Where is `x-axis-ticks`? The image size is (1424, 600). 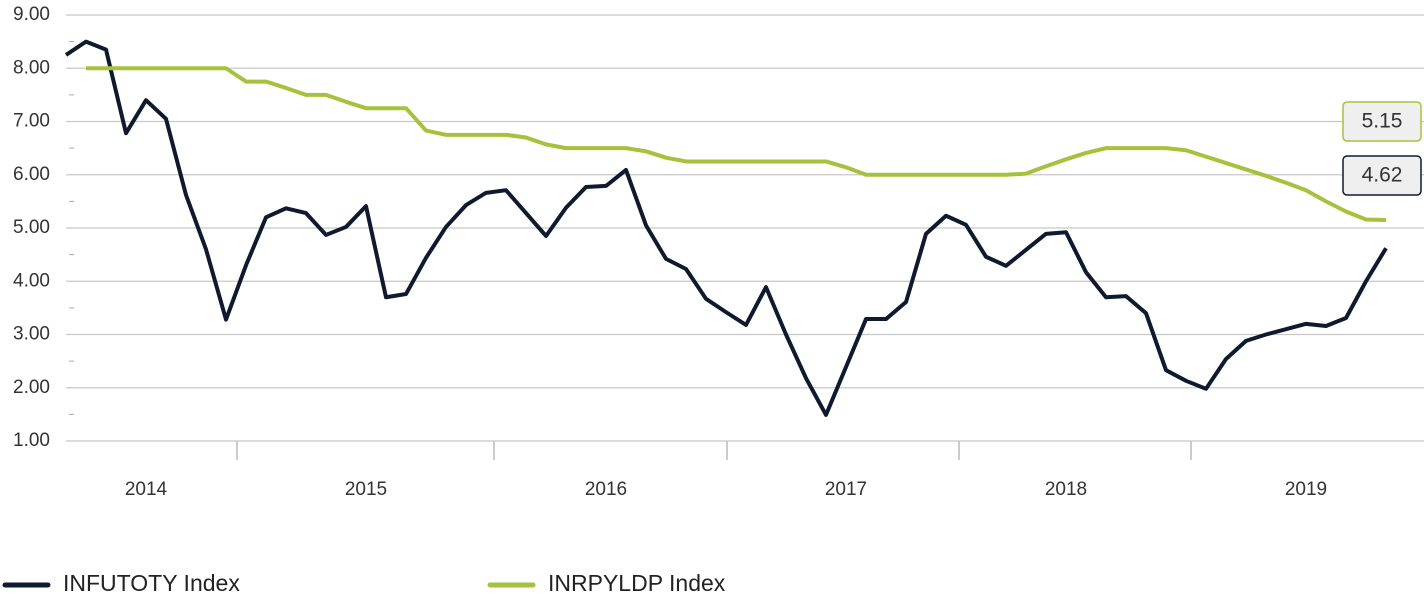 x-axis-ticks is located at coordinates (714, 450).